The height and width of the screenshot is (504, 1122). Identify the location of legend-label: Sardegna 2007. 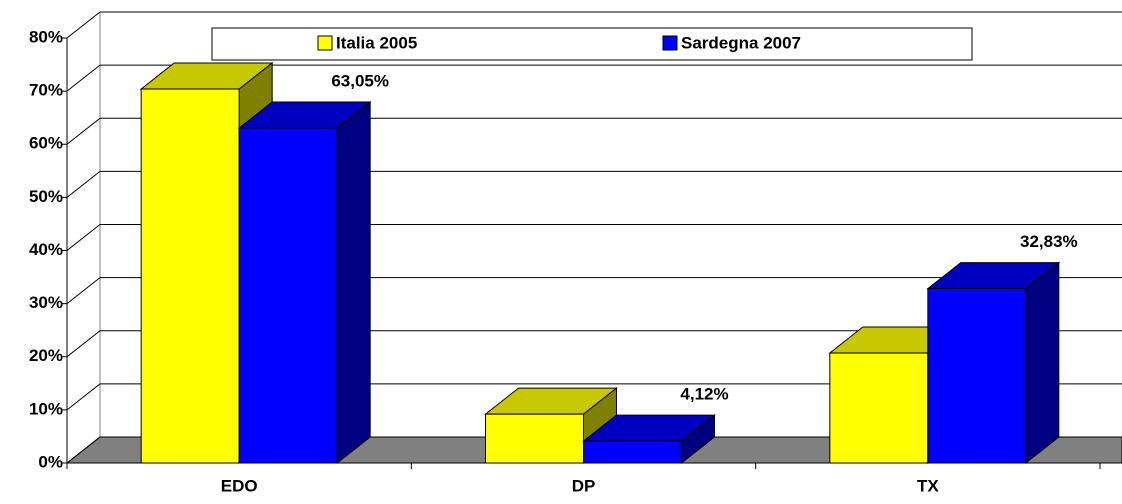
(741, 42).